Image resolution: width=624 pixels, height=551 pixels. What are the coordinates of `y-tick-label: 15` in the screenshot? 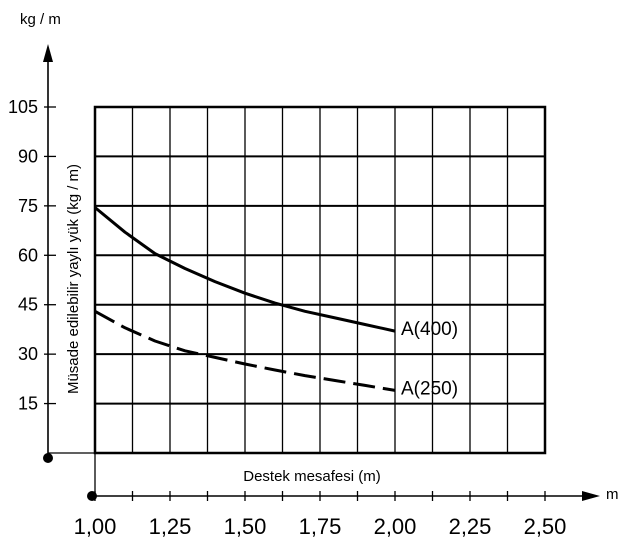 It's located at (28, 404).